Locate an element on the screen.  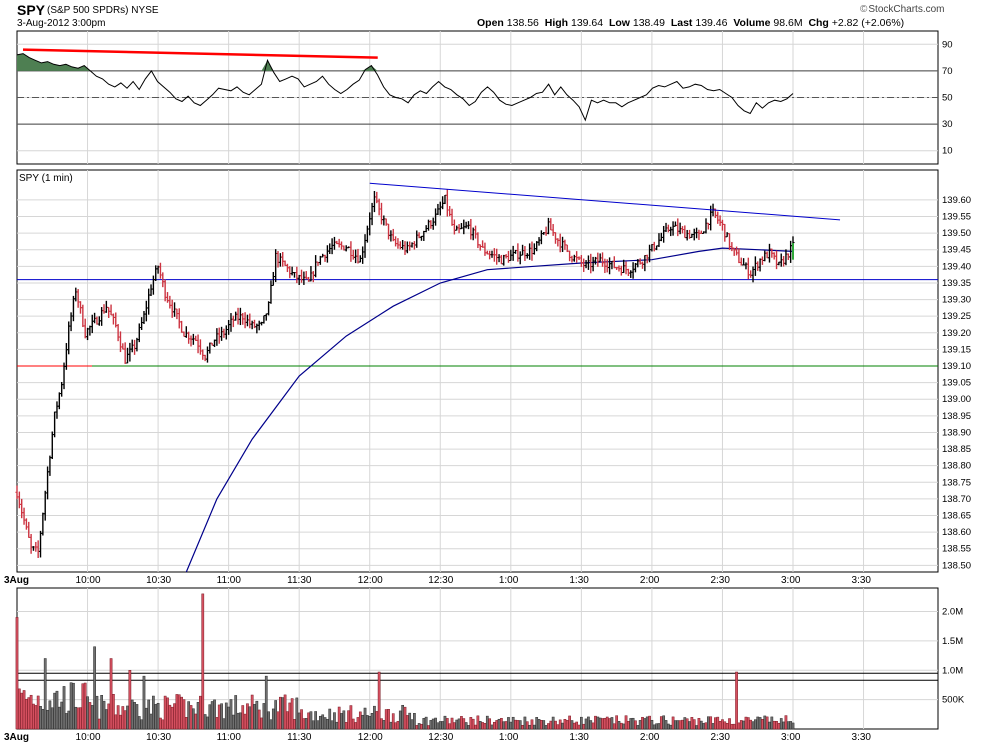
price-y-tick-label: 138.55 is located at coordinates (956, 549).